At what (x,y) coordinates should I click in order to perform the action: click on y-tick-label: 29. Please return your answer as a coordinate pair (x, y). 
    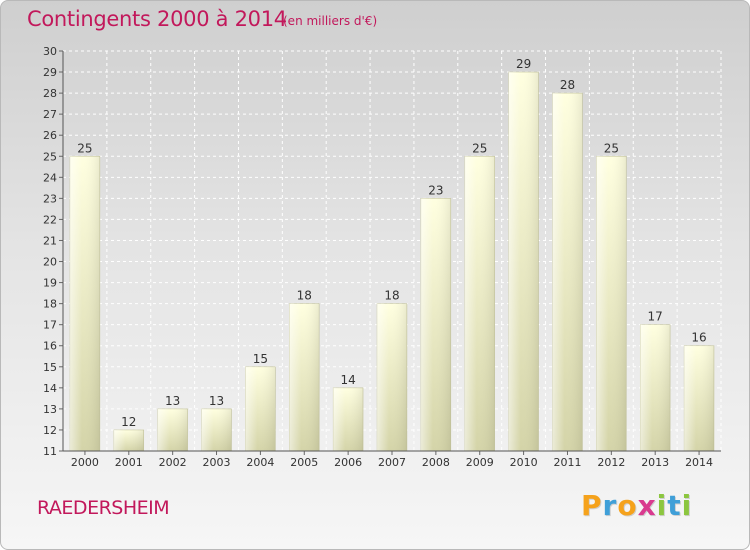
    Looking at the image, I should click on (50, 72).